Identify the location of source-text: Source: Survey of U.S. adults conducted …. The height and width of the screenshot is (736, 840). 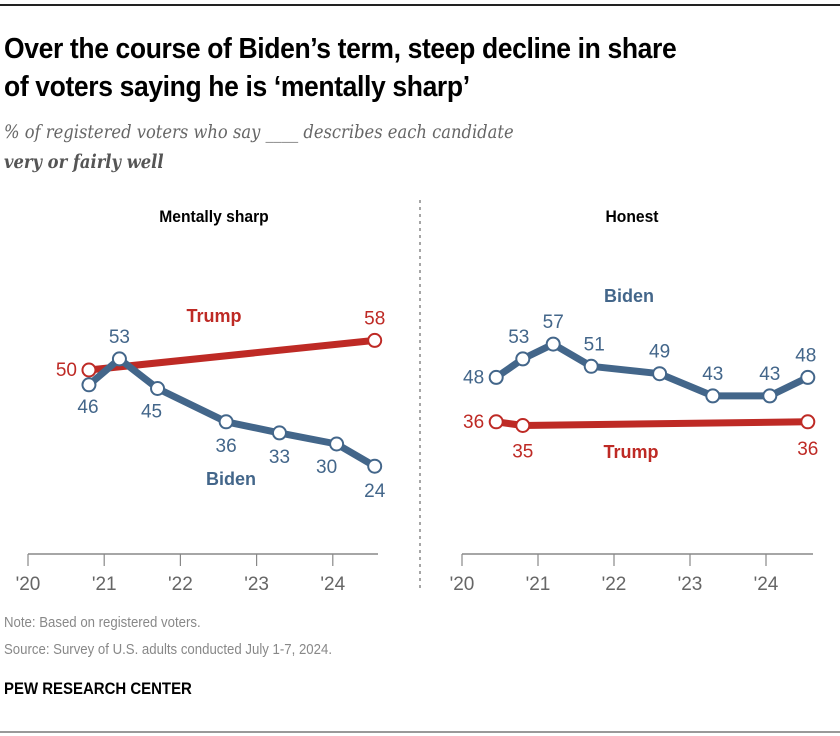
(168, 649).